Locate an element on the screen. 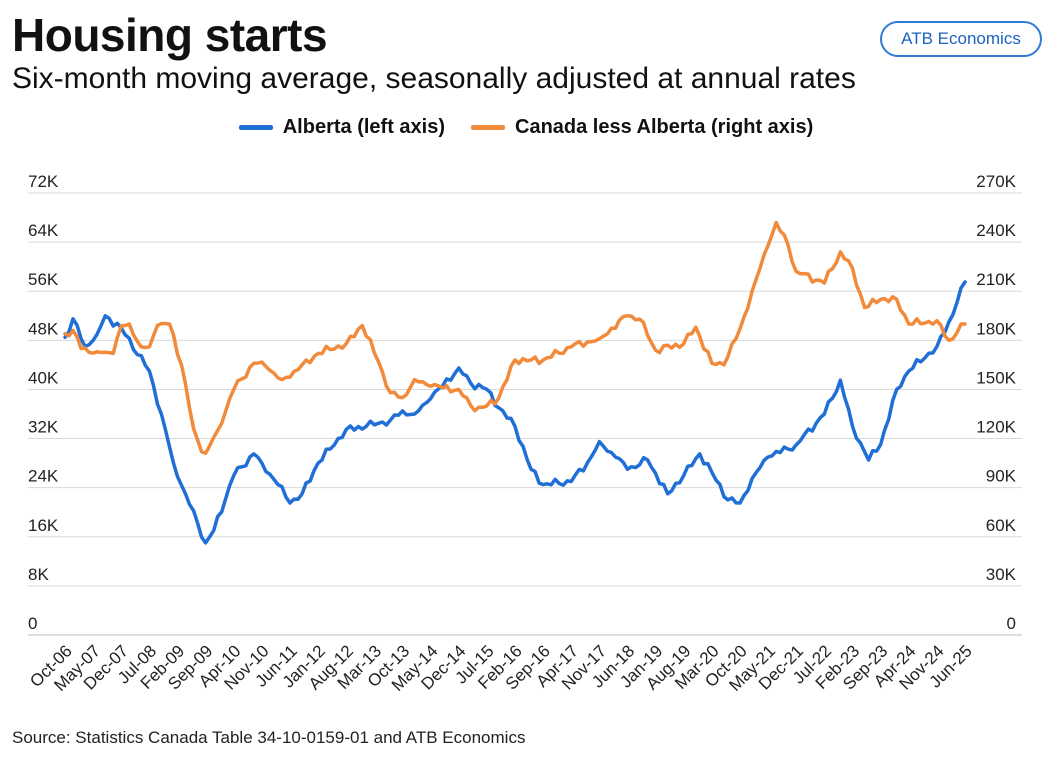  y-left-tick-label: 0 is located at coordinates (32, 623).